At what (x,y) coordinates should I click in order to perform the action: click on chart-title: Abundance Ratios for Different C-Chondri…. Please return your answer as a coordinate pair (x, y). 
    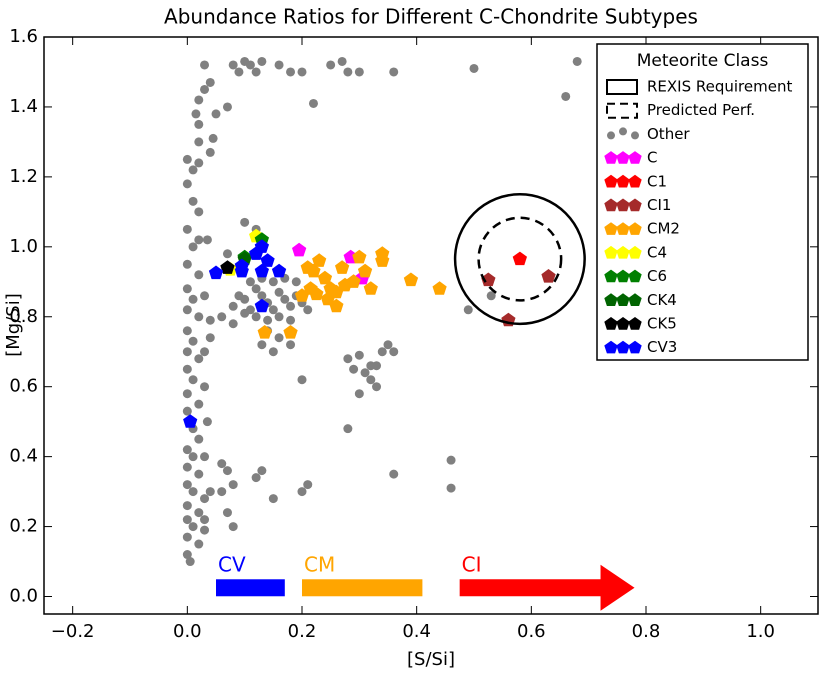
    Looking at the image, I should click on (431, 17).